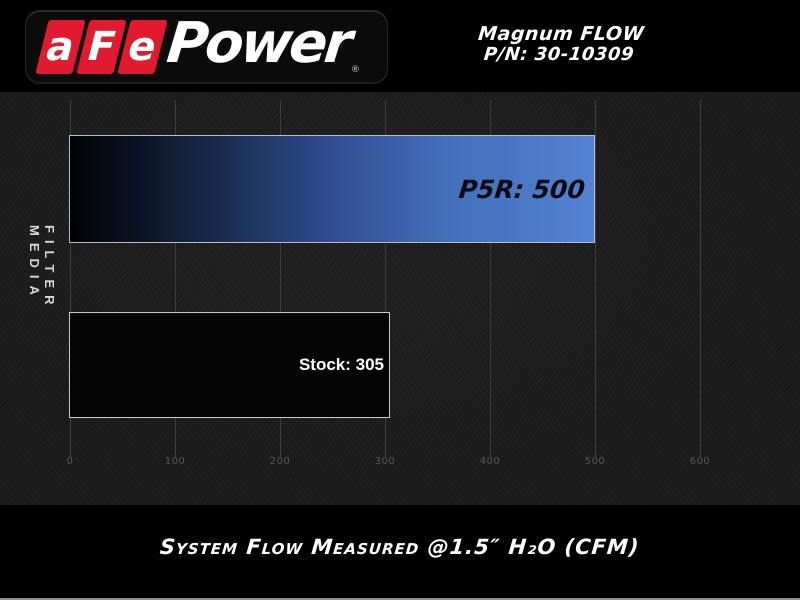  I want to click on afe-power-logo: a F e Power ®, so click(206, 47).